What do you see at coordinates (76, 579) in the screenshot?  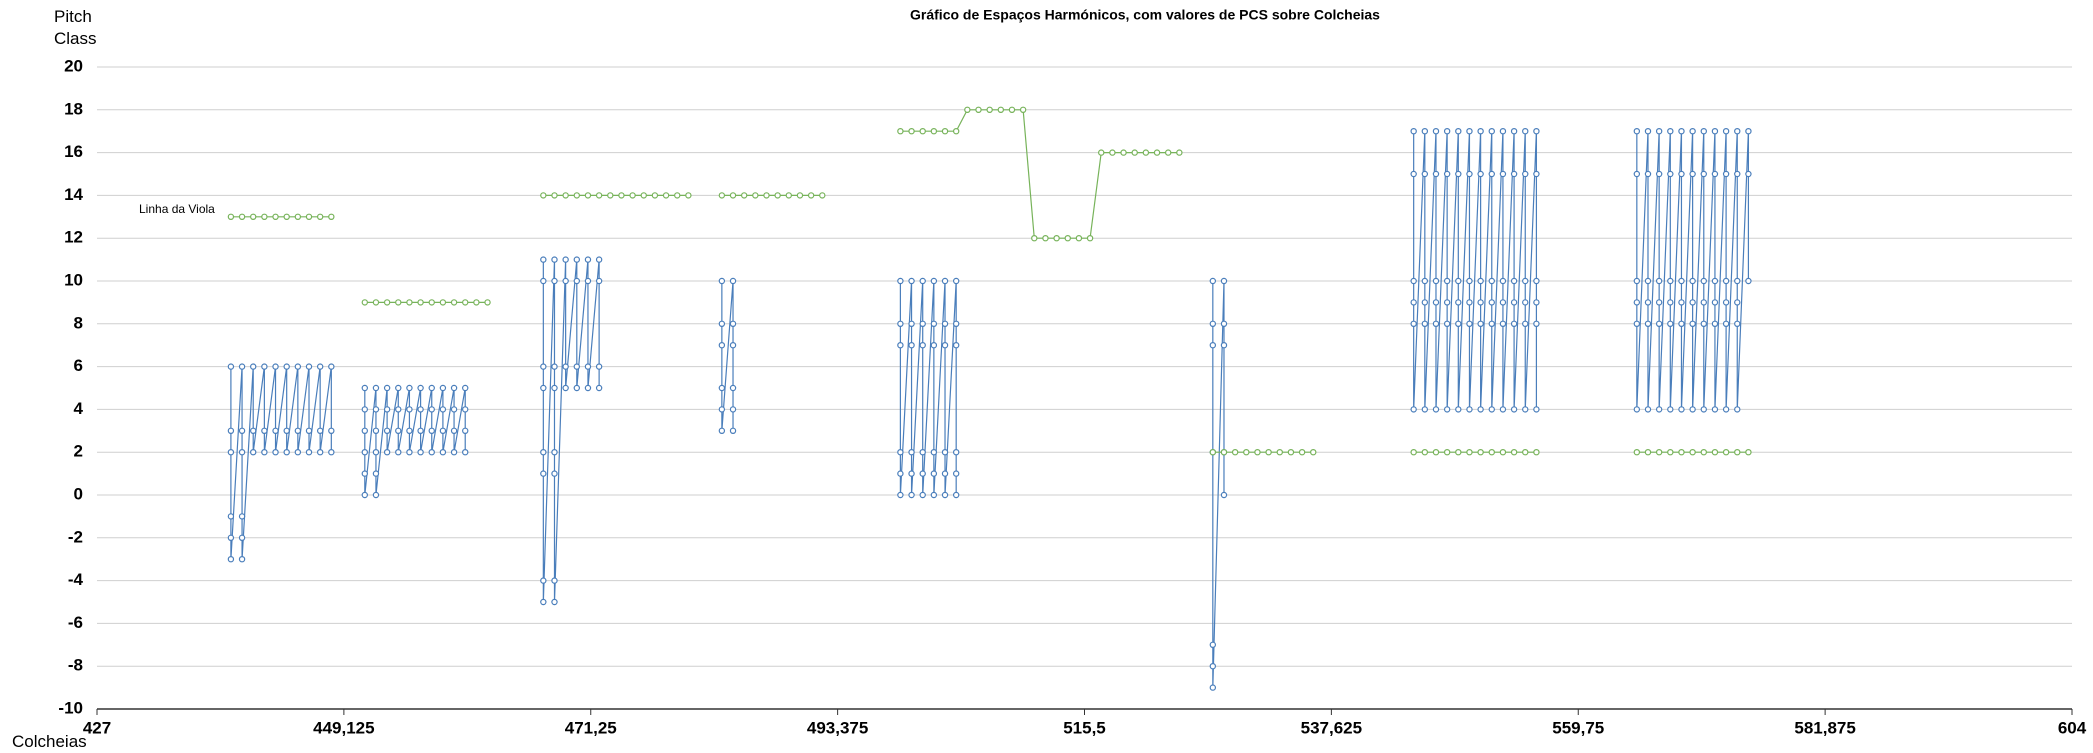 I see `y-tick-label: -4` at bounding box center [76, 579].